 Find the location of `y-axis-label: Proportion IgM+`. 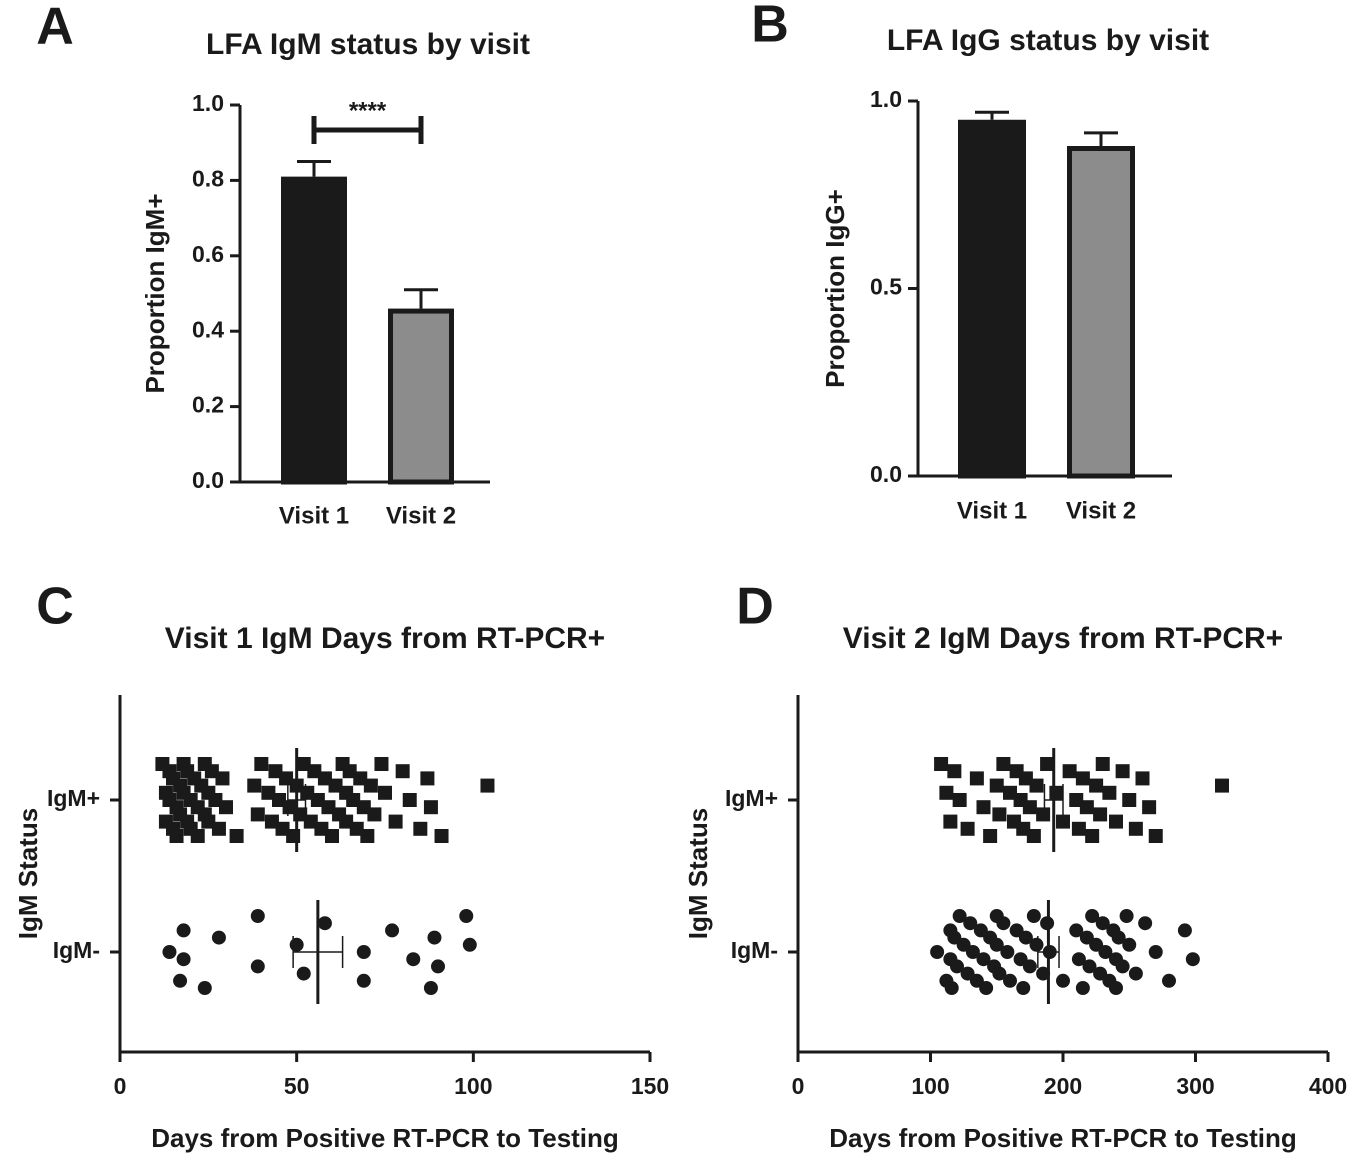

y-axis-label: Proportion IgM+ is located at coordinates (155, 293).